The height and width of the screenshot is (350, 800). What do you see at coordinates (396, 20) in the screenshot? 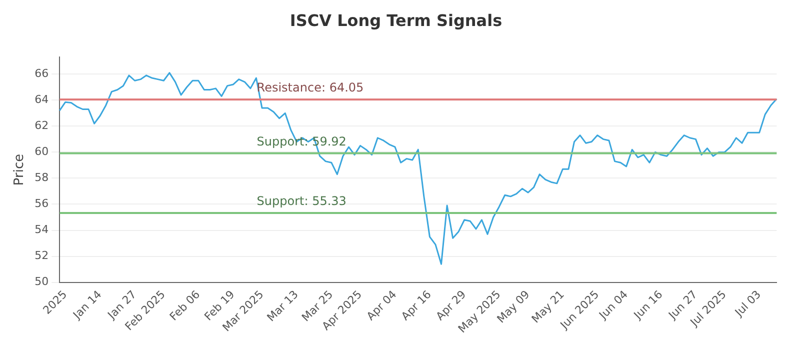
I see `chart-title: ISCV Long Term Signals` at bounding box center [396, 20].